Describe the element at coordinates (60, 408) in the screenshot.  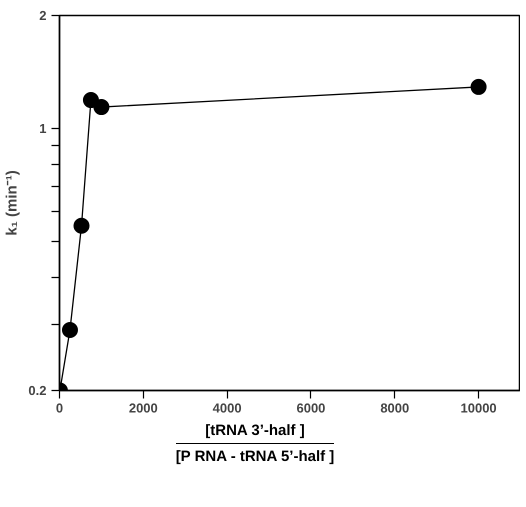
I see `x-tick-label: 0` at that location.